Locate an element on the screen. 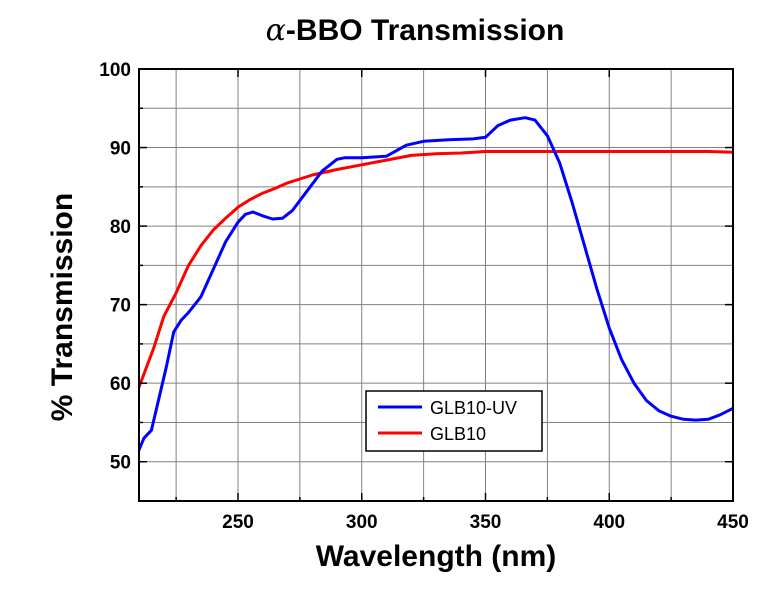 The width and height of the screenshot is (780, 600). chart-title-text: -BBO Transmission is located at coordinates (425, 30).